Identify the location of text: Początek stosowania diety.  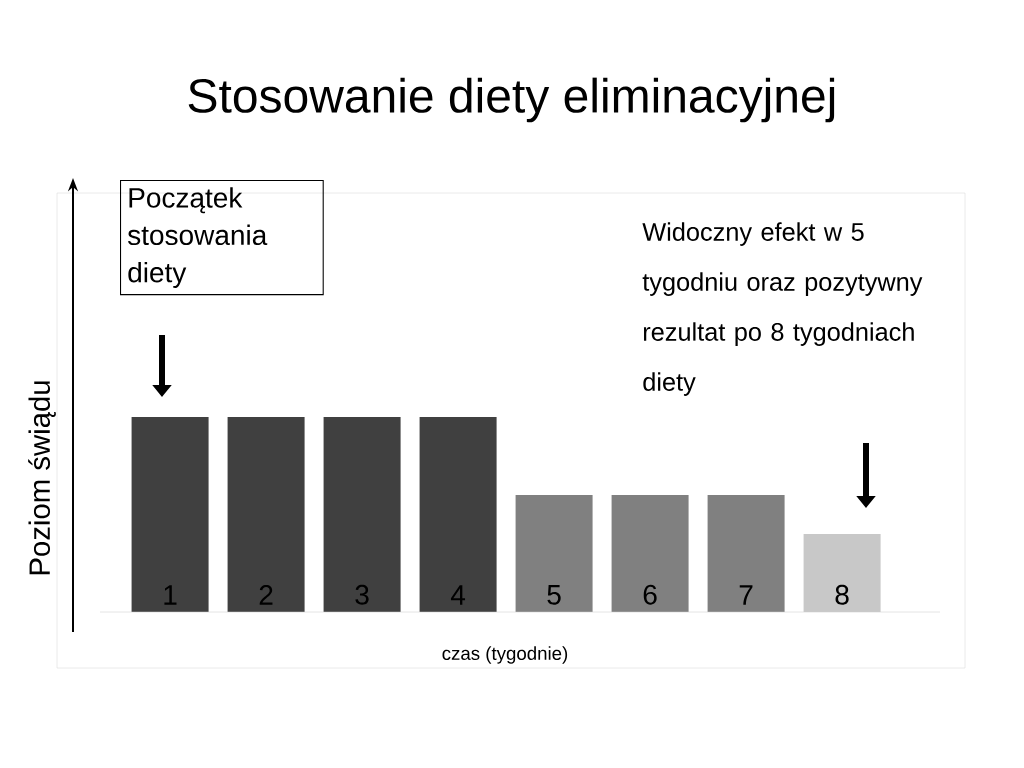
(197, 237).